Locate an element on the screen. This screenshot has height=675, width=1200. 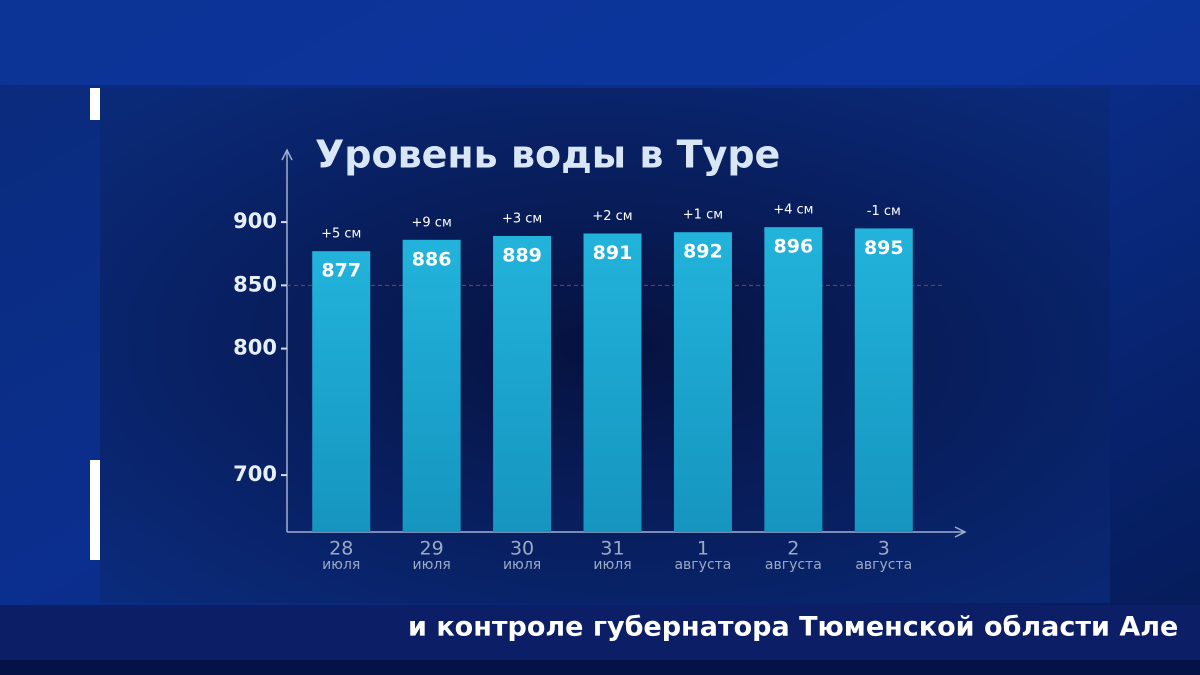
ticker-bottom is located at coordinates (600, 667).